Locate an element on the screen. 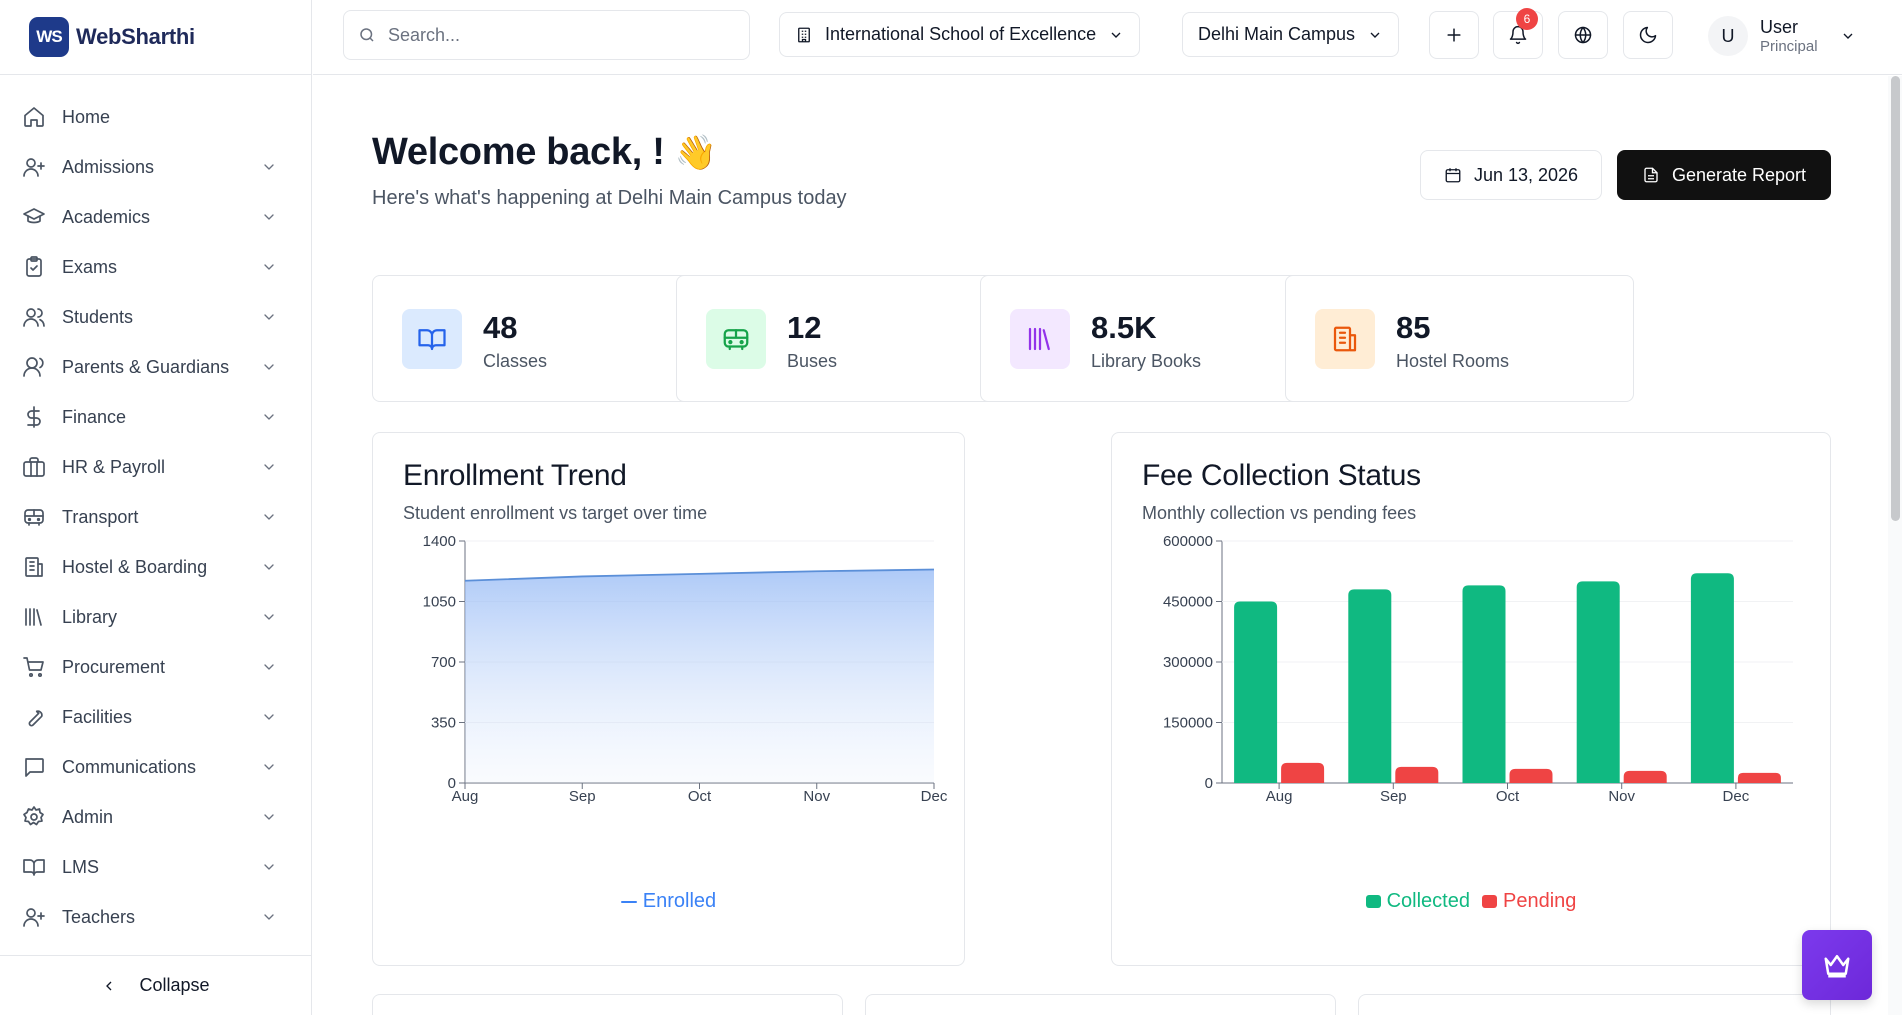 The image size is (1902, 1015). stat-label: Hostel Rooms is located at coordinates (1453, 361).